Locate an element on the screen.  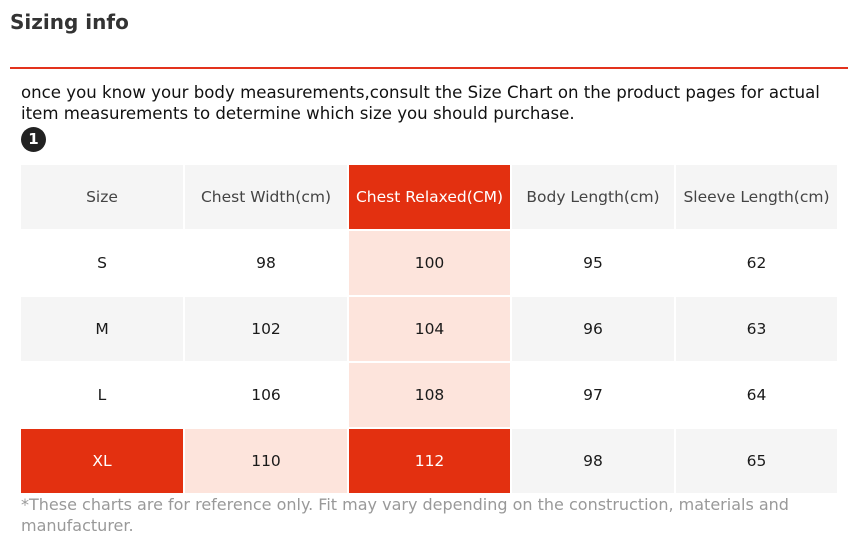
table-row-m: M 102 104 96 63 is located at coordinates (429, 329).